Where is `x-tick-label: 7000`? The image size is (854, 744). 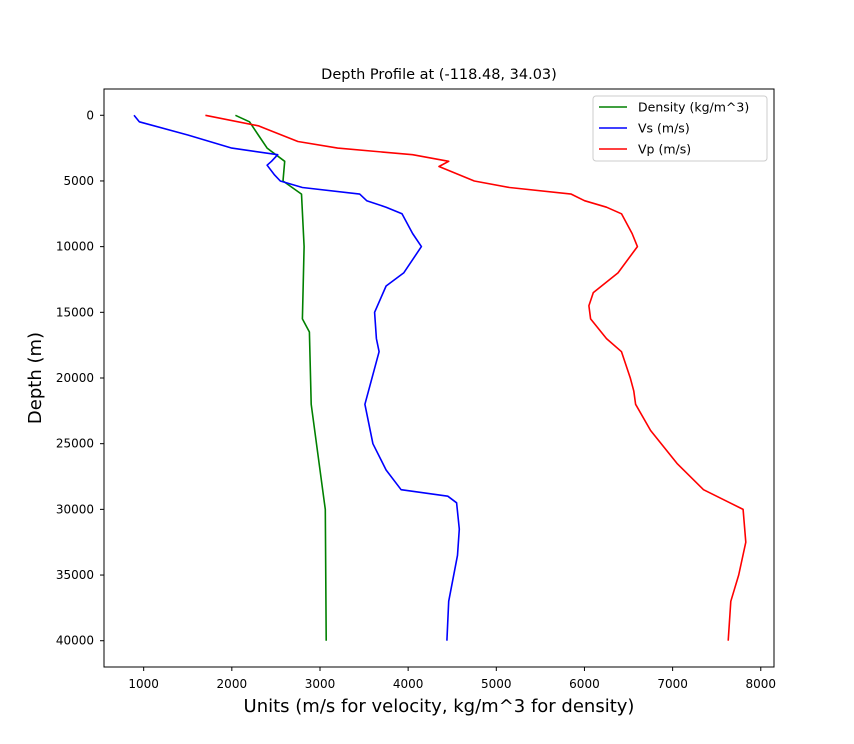
x-tick-label: 7000 is located at coordinates (672, 684).